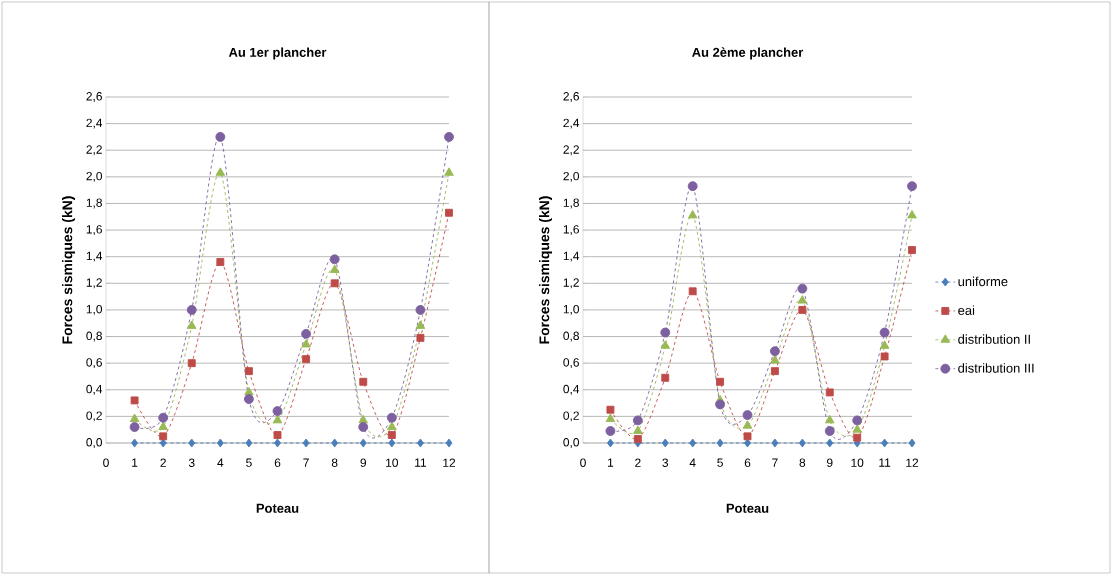 The image size is (1112, 575). What do you see at coordinates (983, 281) in the screenshot?
I see `legend-label: uniforme` at bounding box center [983, 281].